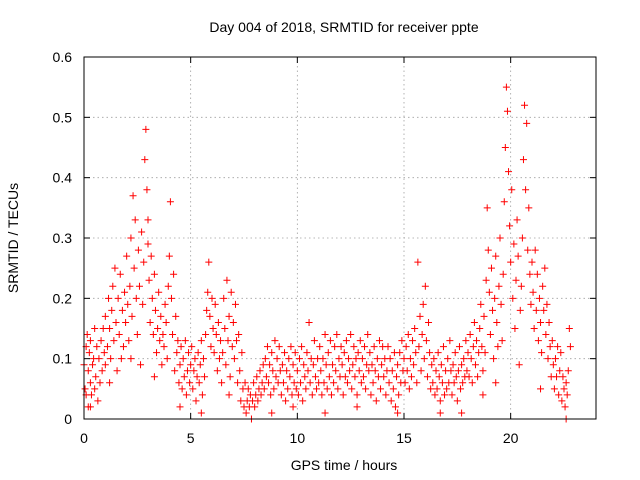  I want to click on x-axis-label: GPS time / hours, so click(344, 465).